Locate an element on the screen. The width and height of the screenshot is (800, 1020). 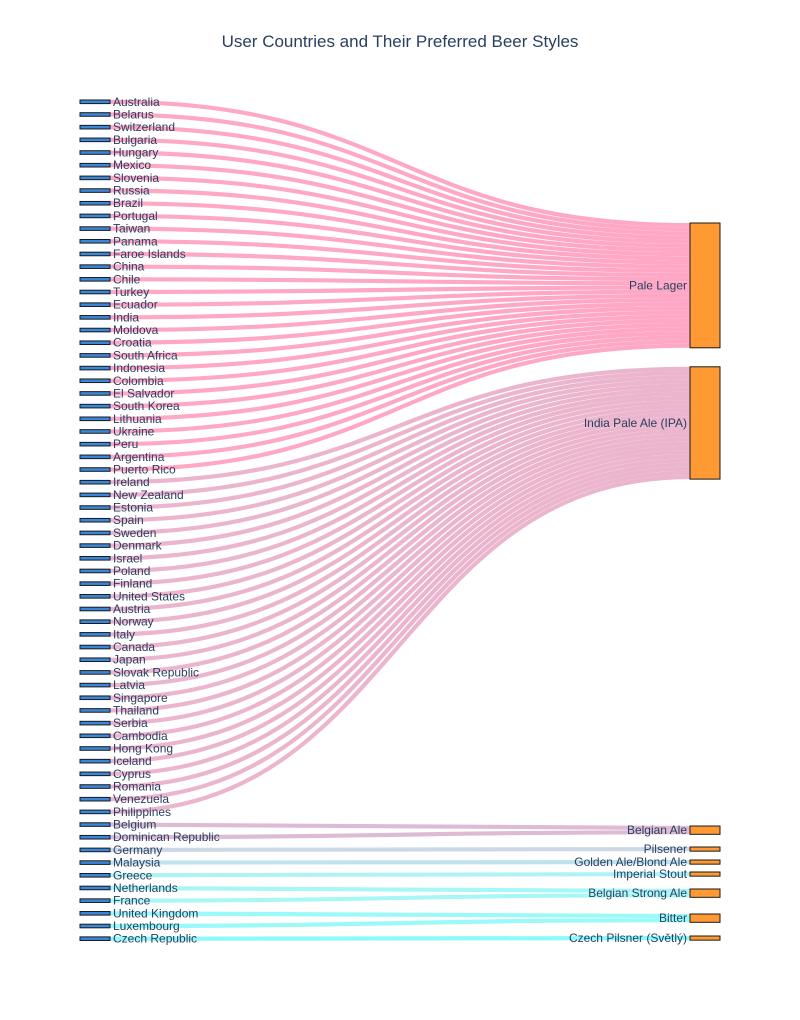
source-label-luxembourg: Luxembourg is located at coordinates (146, 926).